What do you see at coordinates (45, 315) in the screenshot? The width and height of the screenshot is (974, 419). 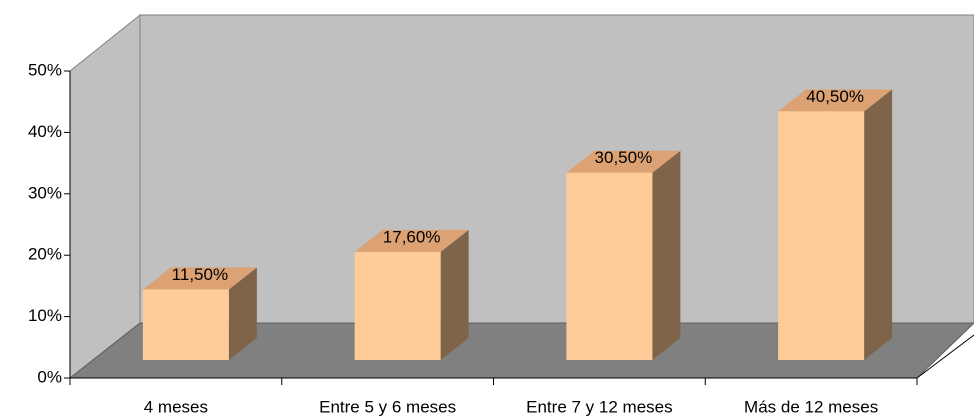 I see `y-tick-label: 10%` at bounding box center [45, 315].